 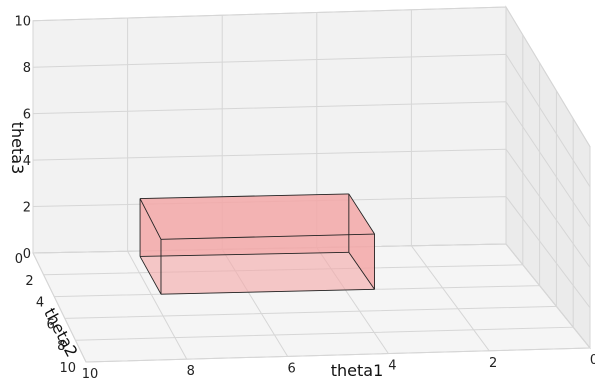 What do you see at coordinates (257, 216) in the screenshot?
I see `box-face-top` at bounding box center [257, 216].